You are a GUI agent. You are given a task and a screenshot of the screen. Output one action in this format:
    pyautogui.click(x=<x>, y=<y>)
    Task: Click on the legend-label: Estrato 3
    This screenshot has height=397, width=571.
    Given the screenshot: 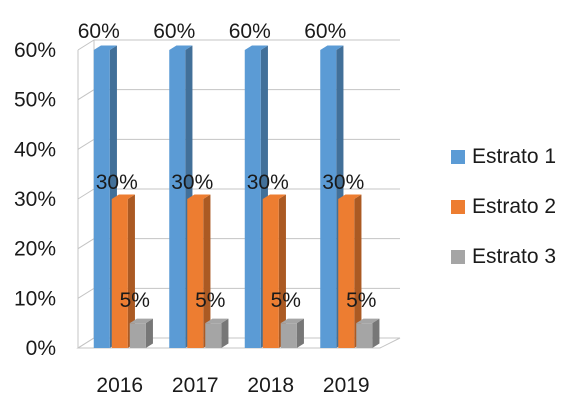 What is the action you would take?
    pyautogui.click(x=514, y=256)
    